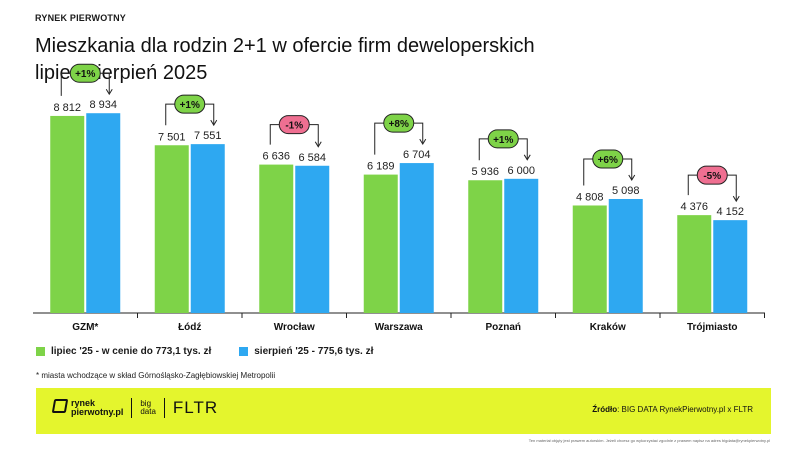 Image resolution: width=800 pixels, height=450 pixels. I want to click on logos: rynek pierwotny.pl big data FLTR, so click(135, 408).